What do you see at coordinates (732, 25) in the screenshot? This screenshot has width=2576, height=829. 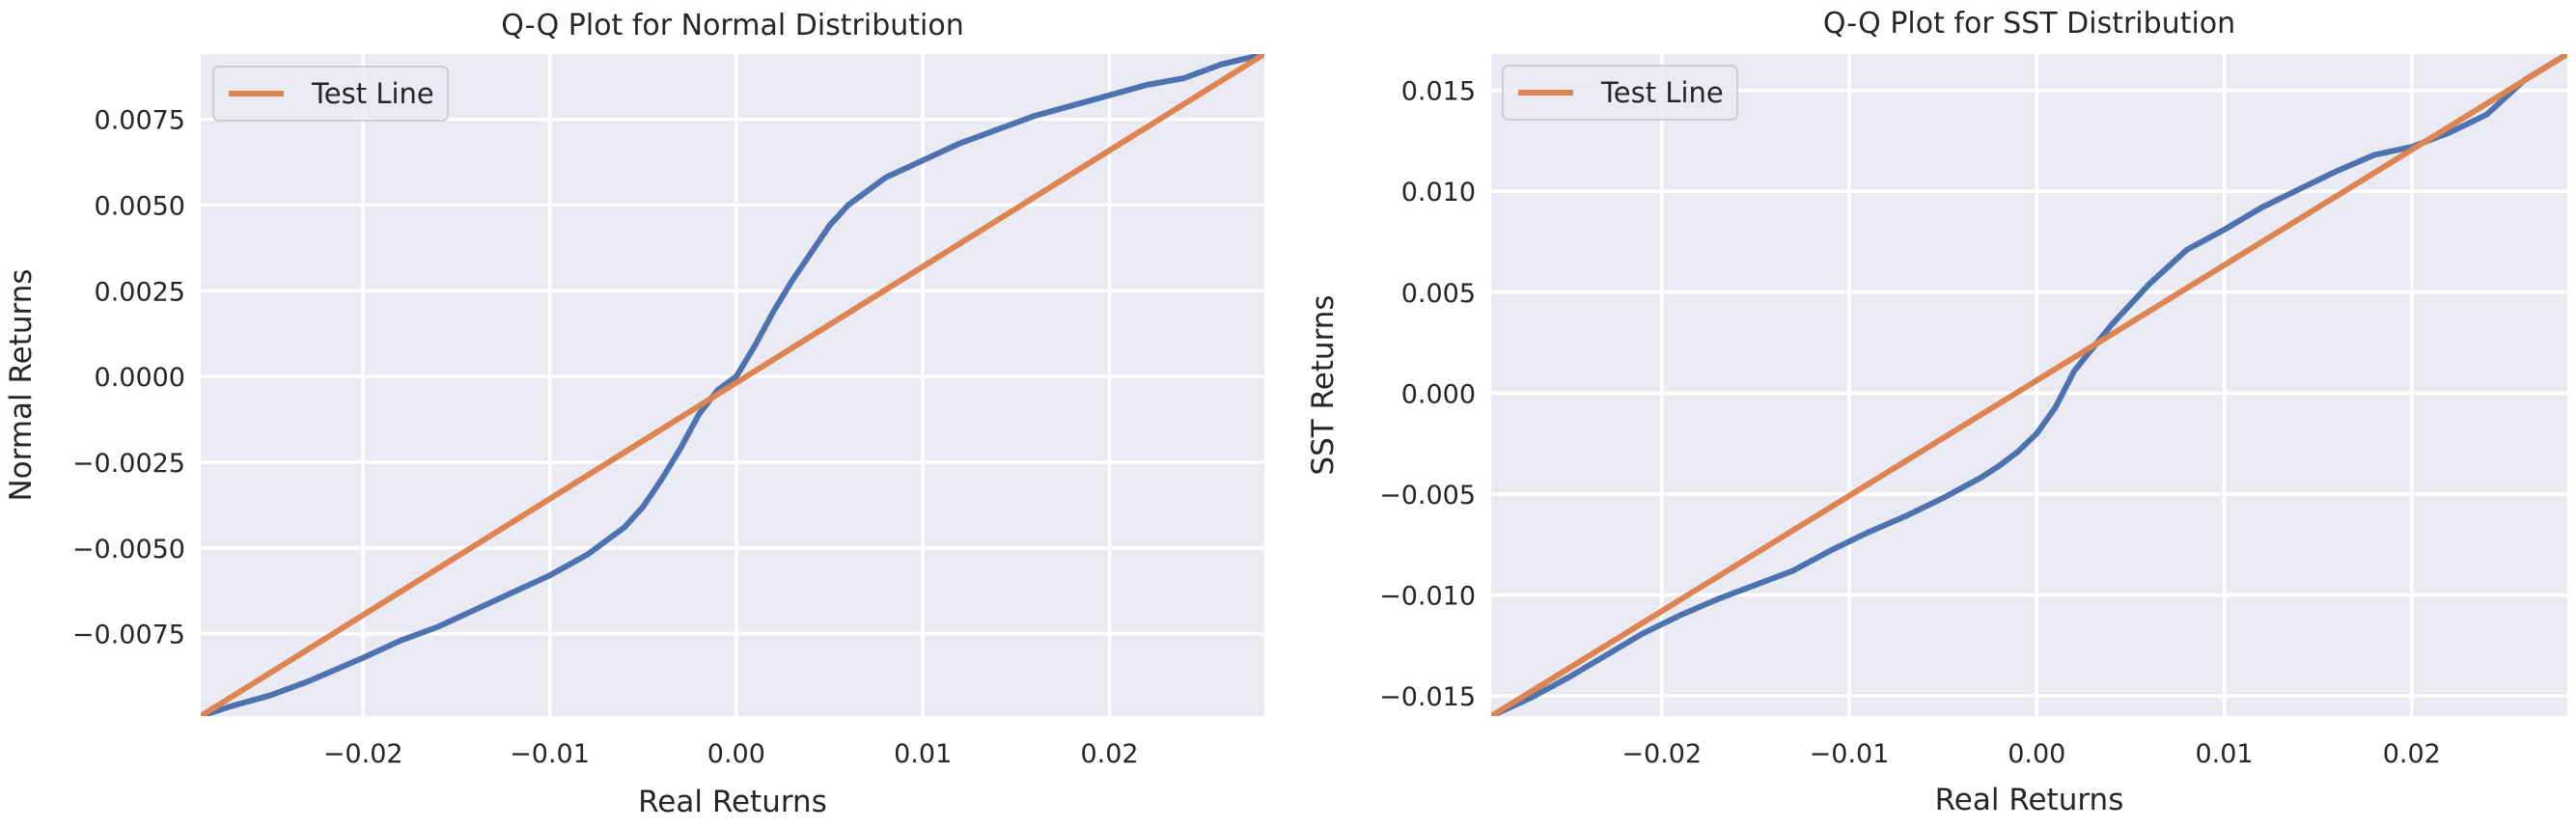 I see `chart-title: Q-Q Plot for Normal Distribution` at bounding box center [732, 25].